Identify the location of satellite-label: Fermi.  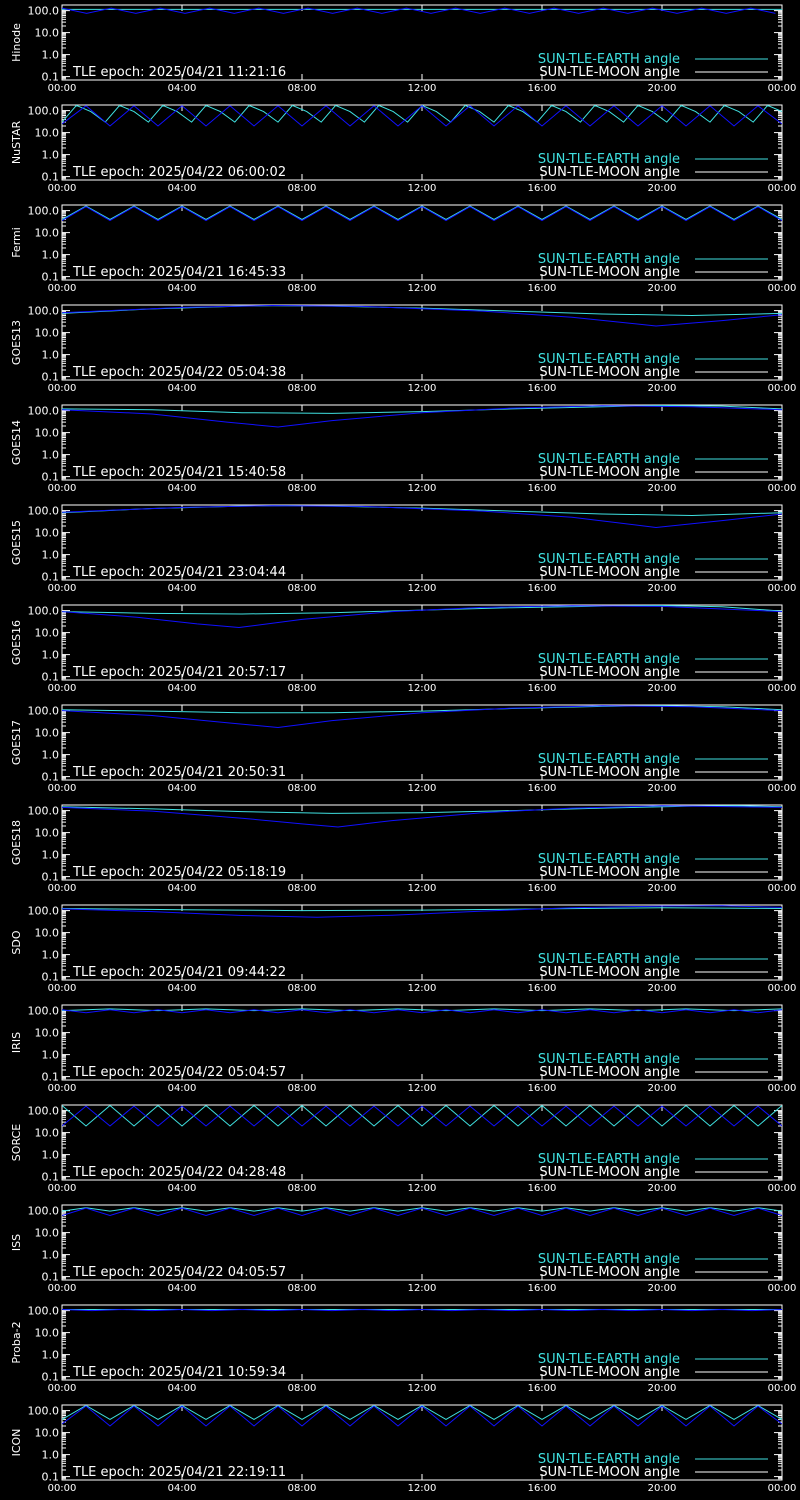
(16, 242).